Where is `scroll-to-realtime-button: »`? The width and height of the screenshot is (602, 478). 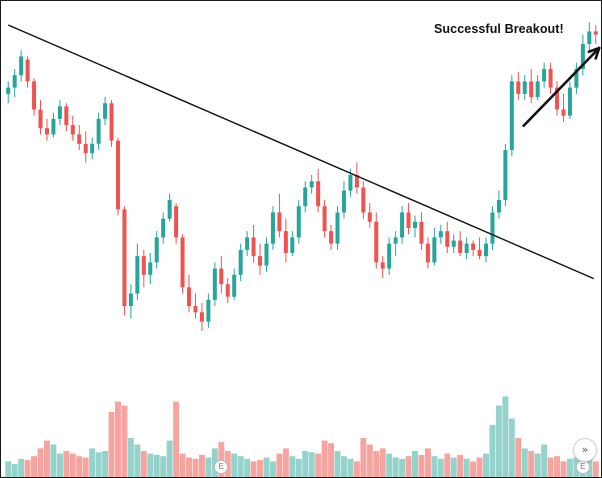 scroll-to-realtime-button: » is located at coordinates (585, 450).